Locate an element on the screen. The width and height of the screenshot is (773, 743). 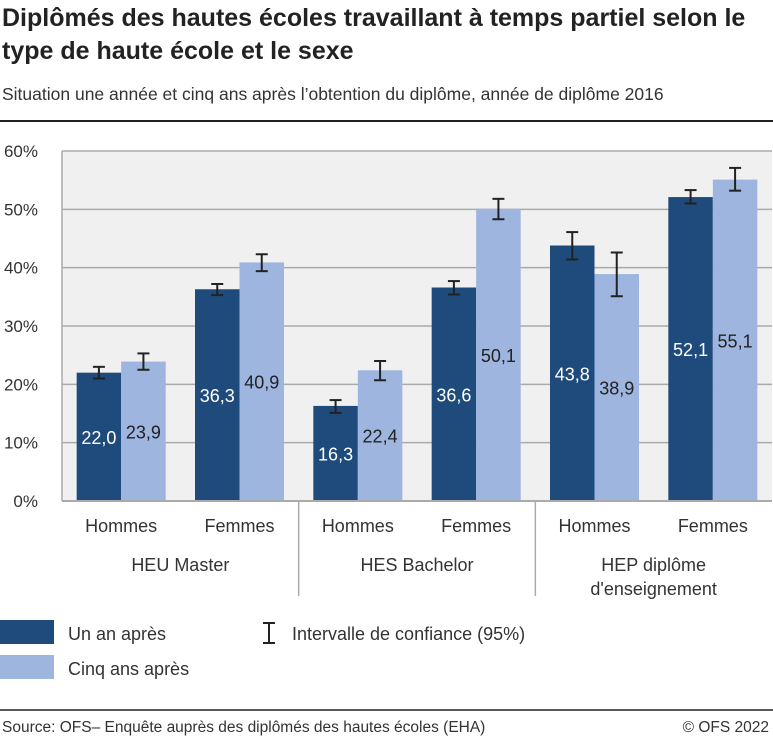
data-label: 40,9 is located at coordinates (261, 383).